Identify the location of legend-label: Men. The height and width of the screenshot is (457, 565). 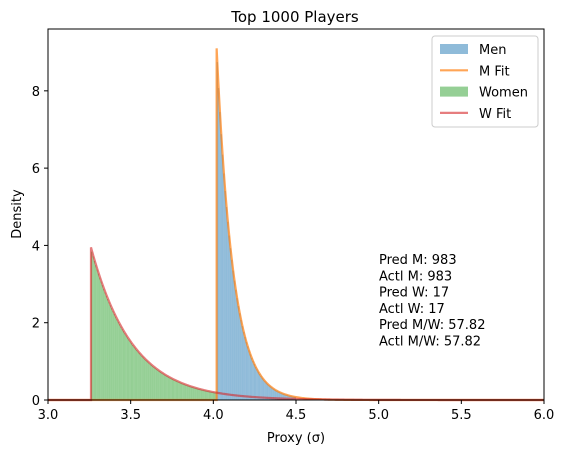
(492, 50).